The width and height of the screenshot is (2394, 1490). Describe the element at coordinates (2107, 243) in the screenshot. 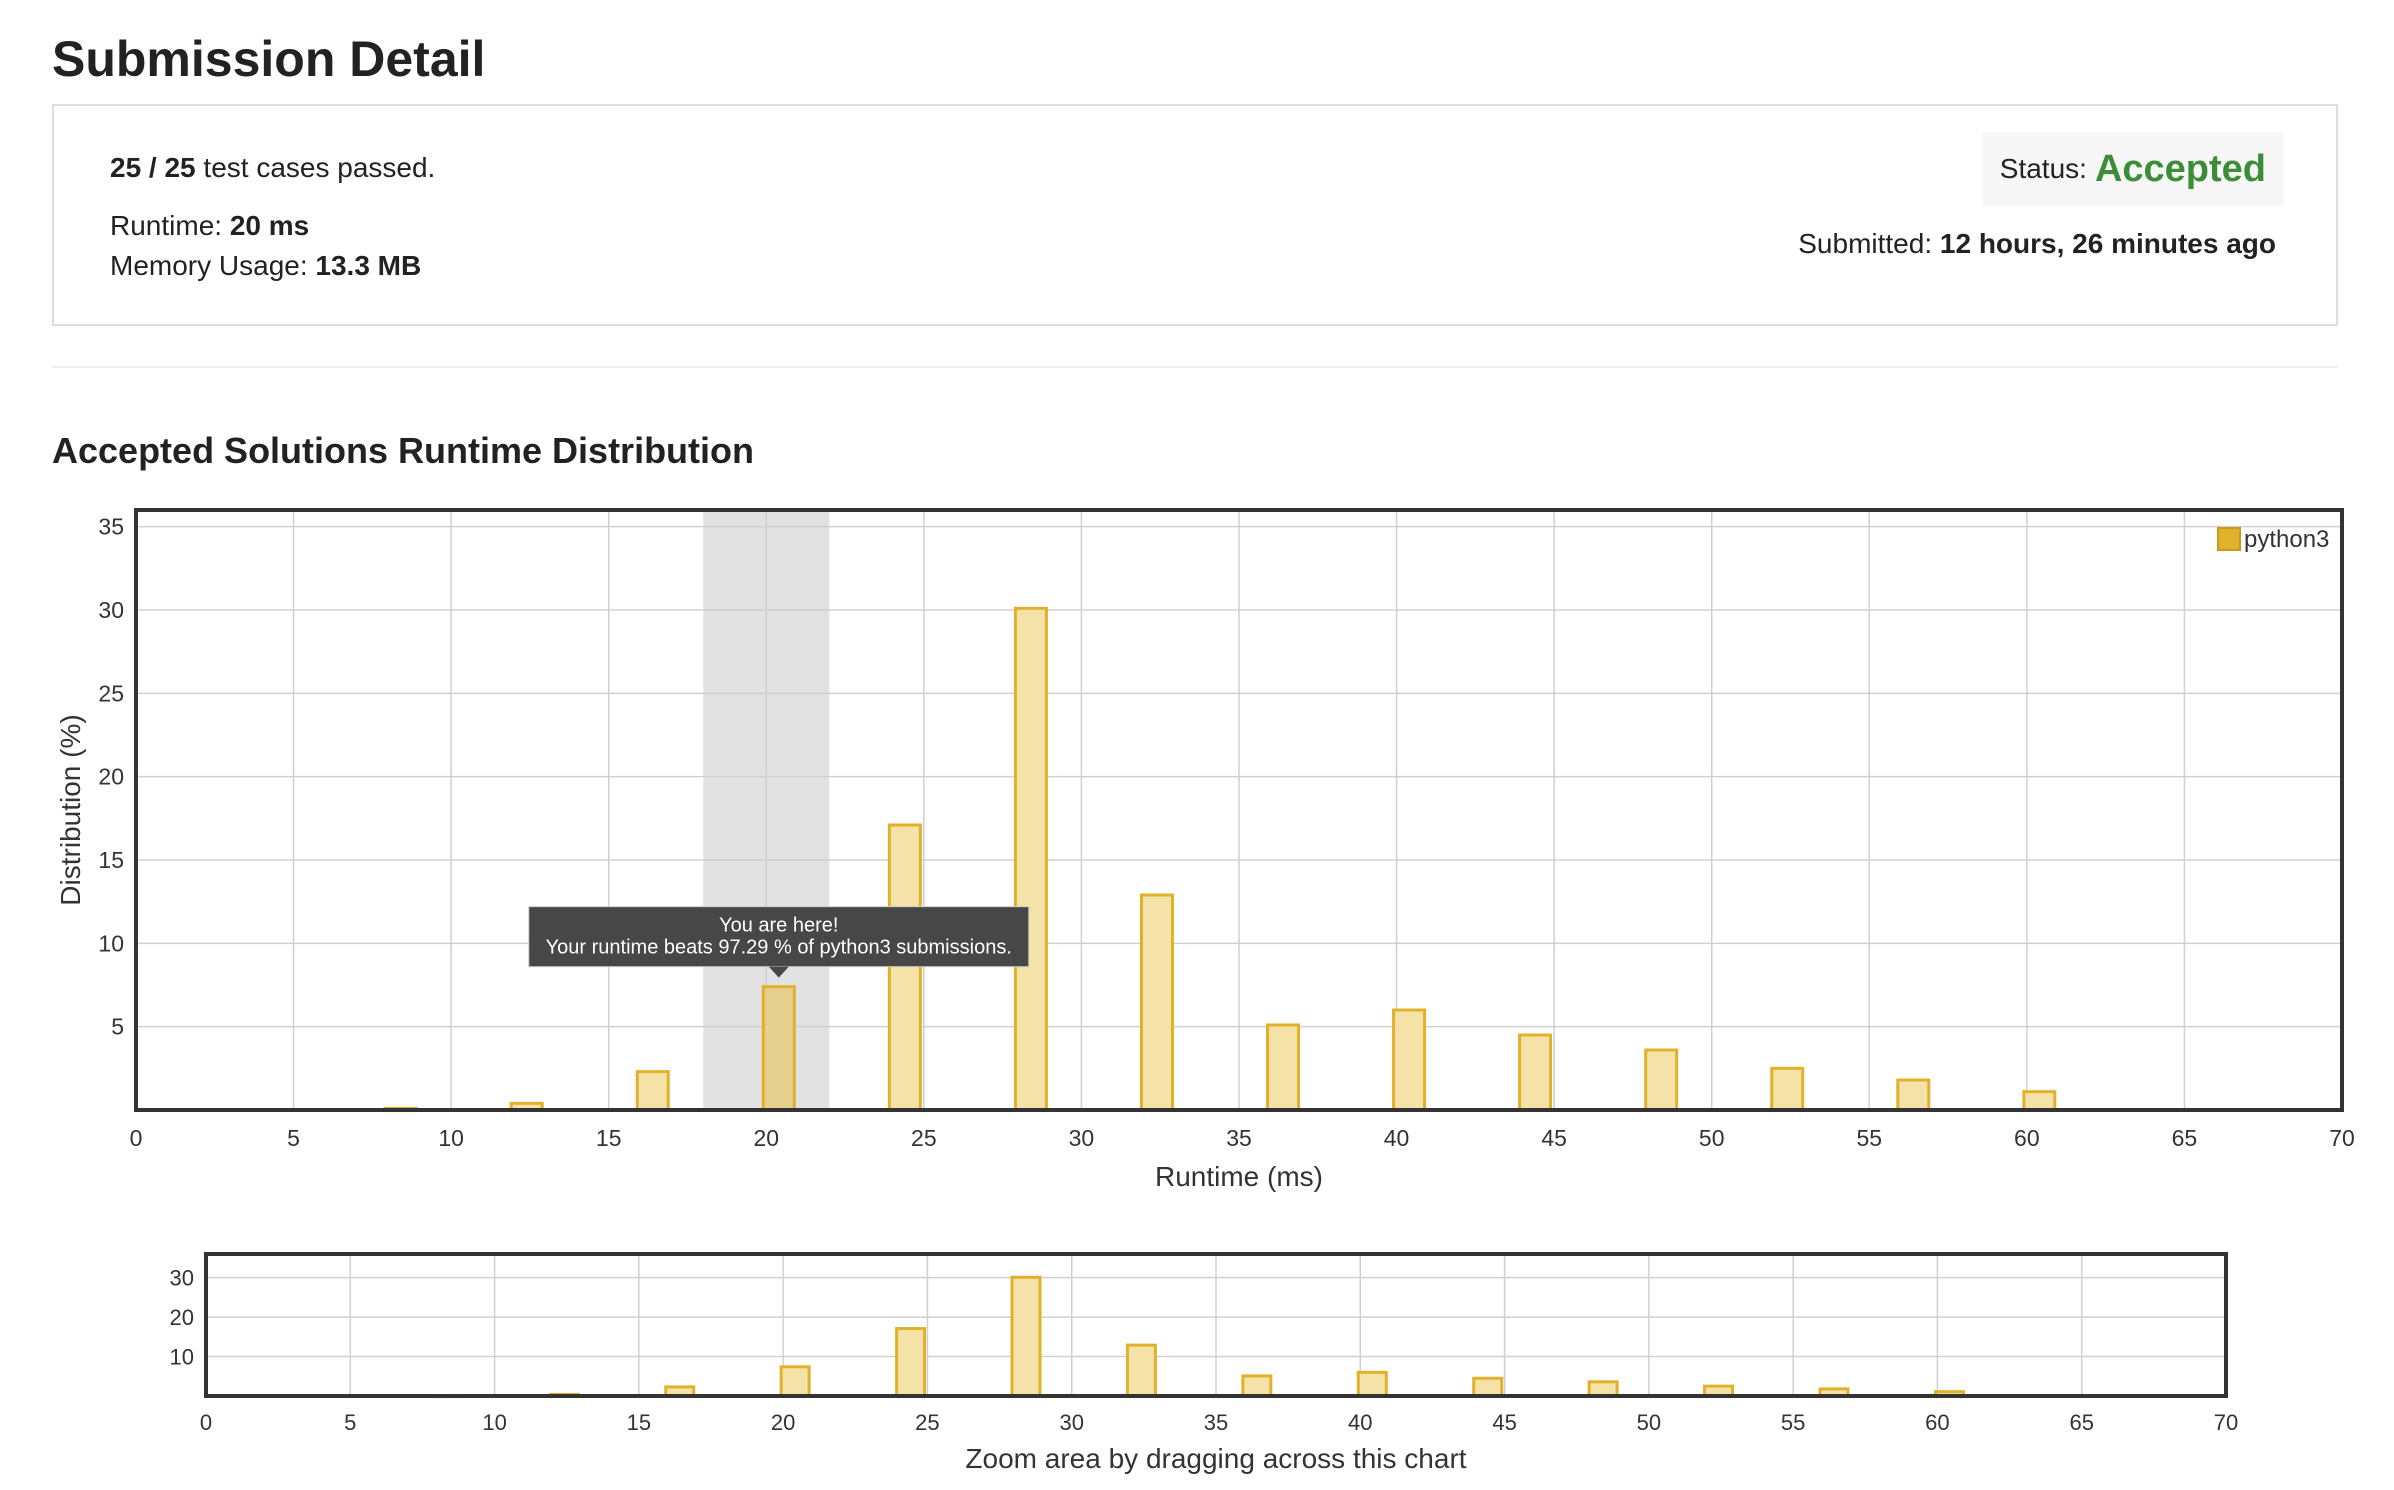

I see `submitted-value: 12 hours, 26 minutes ago` at that location.